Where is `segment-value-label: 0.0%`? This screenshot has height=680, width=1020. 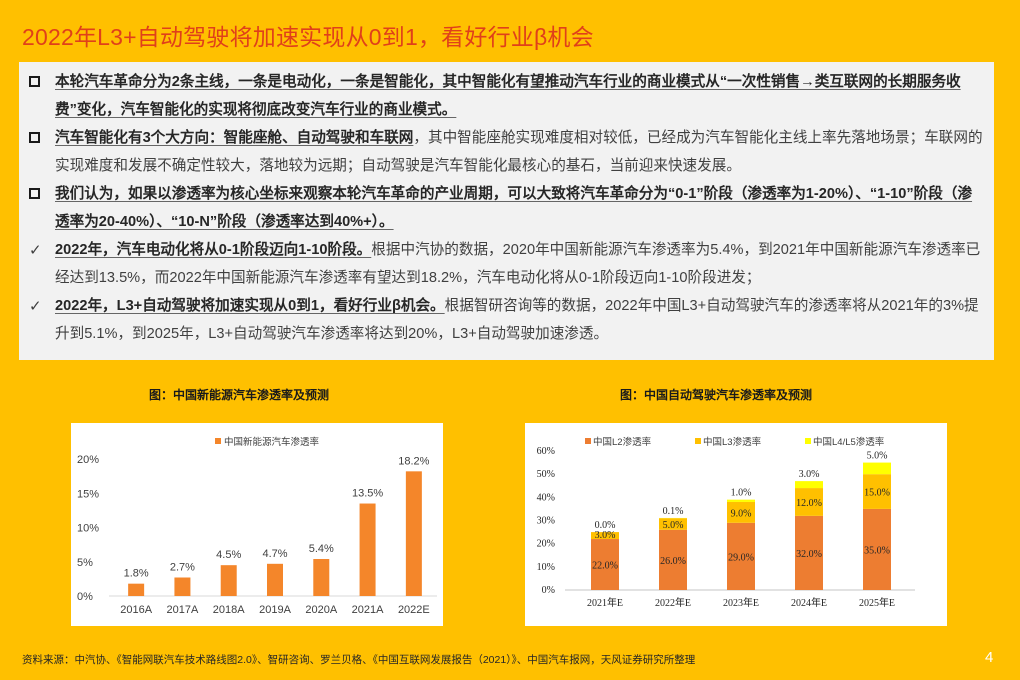 segment-value-label: 0.0% is located at coordinates (605, 525).